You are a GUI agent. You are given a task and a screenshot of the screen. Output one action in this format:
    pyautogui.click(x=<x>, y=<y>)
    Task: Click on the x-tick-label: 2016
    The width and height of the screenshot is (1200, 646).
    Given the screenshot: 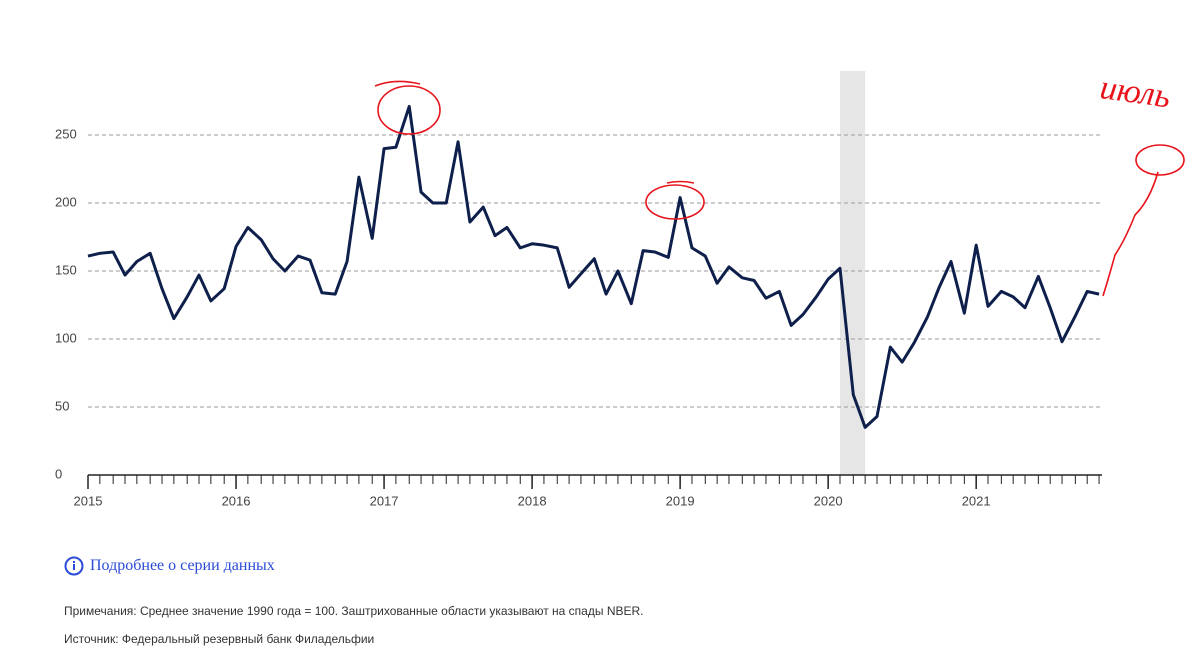 What is the action you would take?
    pyautogui.click(x=236, y=500)
    